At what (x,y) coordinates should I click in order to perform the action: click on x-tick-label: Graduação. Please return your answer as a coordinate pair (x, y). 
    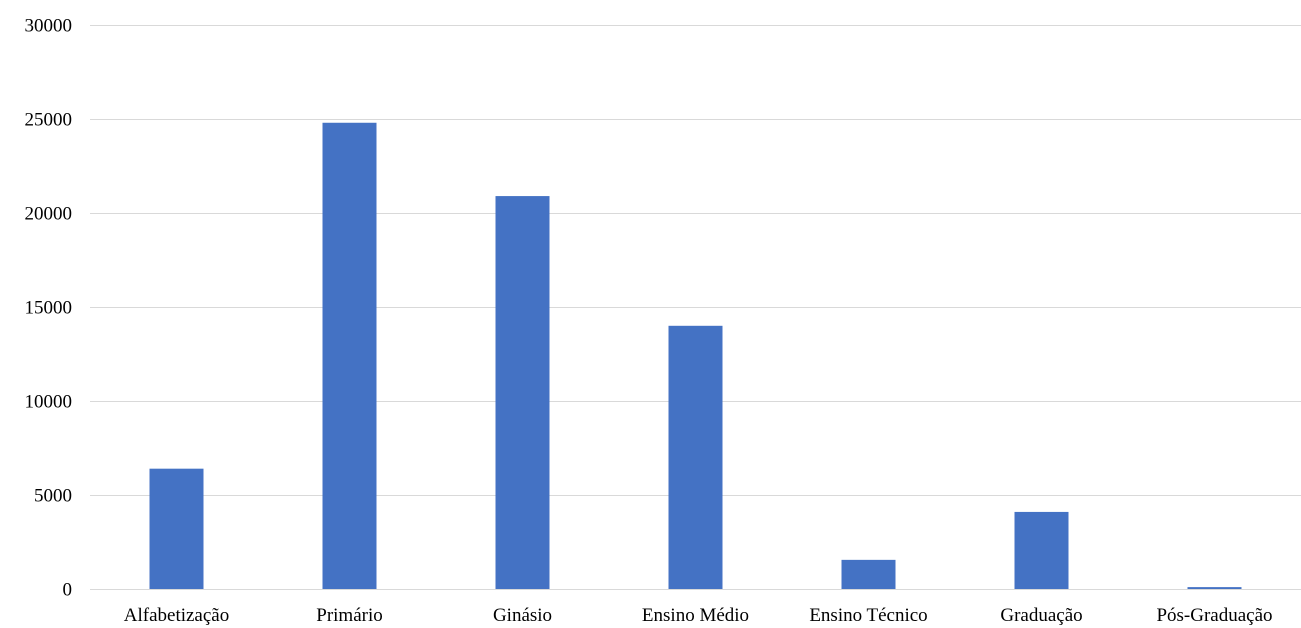
    Looking at the image, I should click on (1041, 615).